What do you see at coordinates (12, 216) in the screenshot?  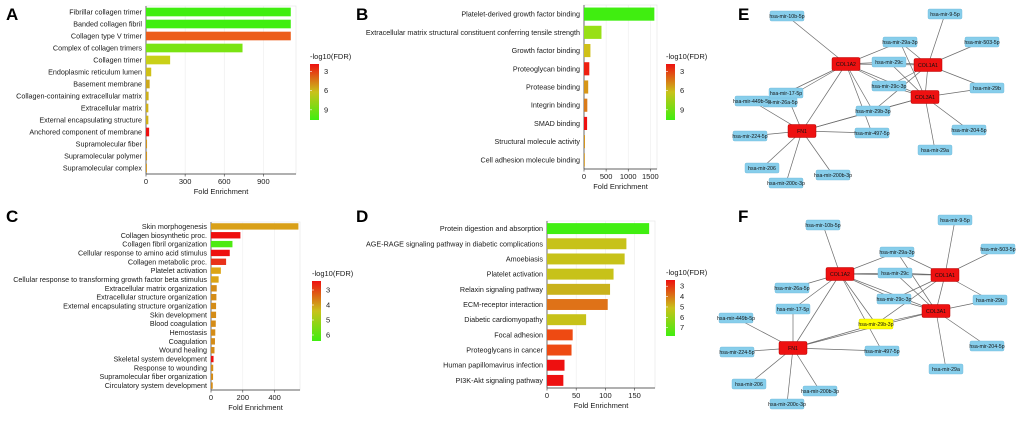 I see `panel-label-c: C` at bounding box center [12, 216].